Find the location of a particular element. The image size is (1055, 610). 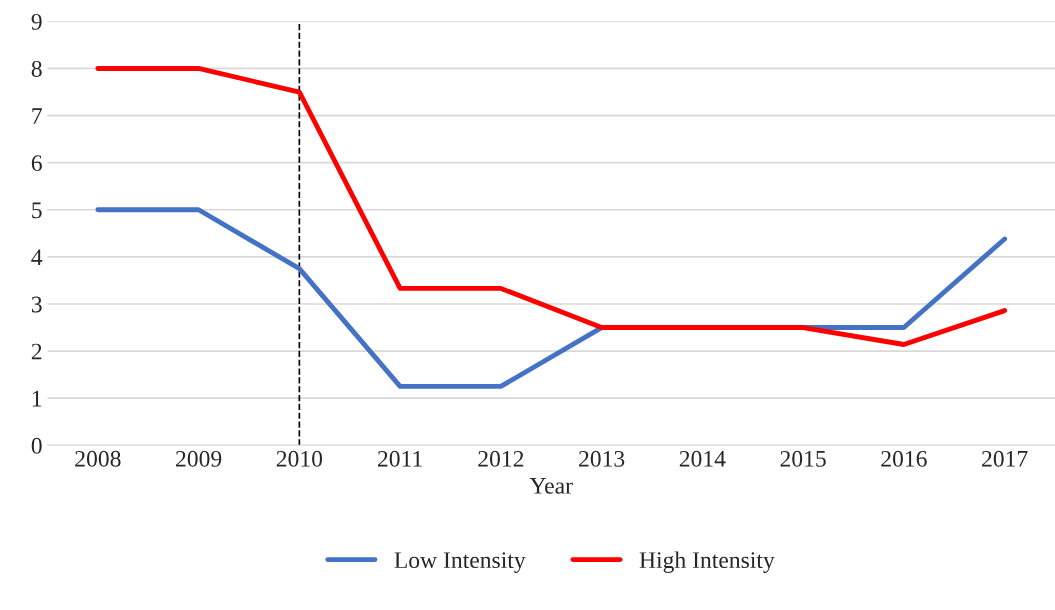

x-tick-label: 2012 is located at coordinates (501, 458).